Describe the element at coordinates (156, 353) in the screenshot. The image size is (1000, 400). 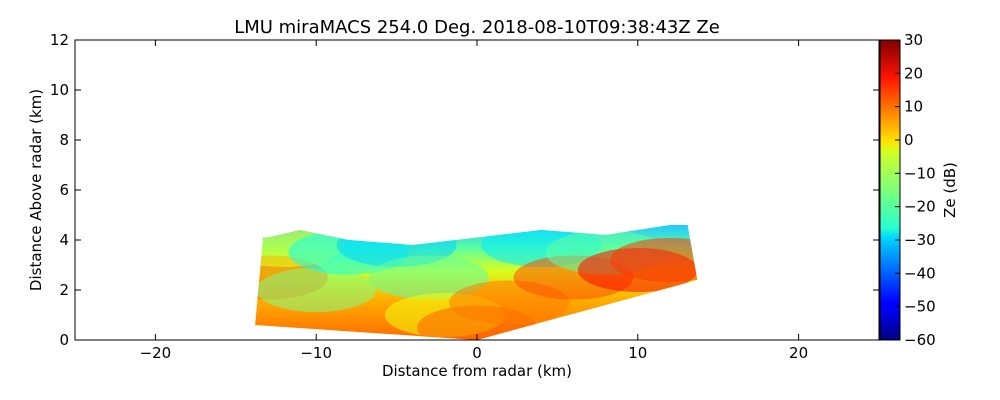
I see `x-tick-label: −20` at that location.